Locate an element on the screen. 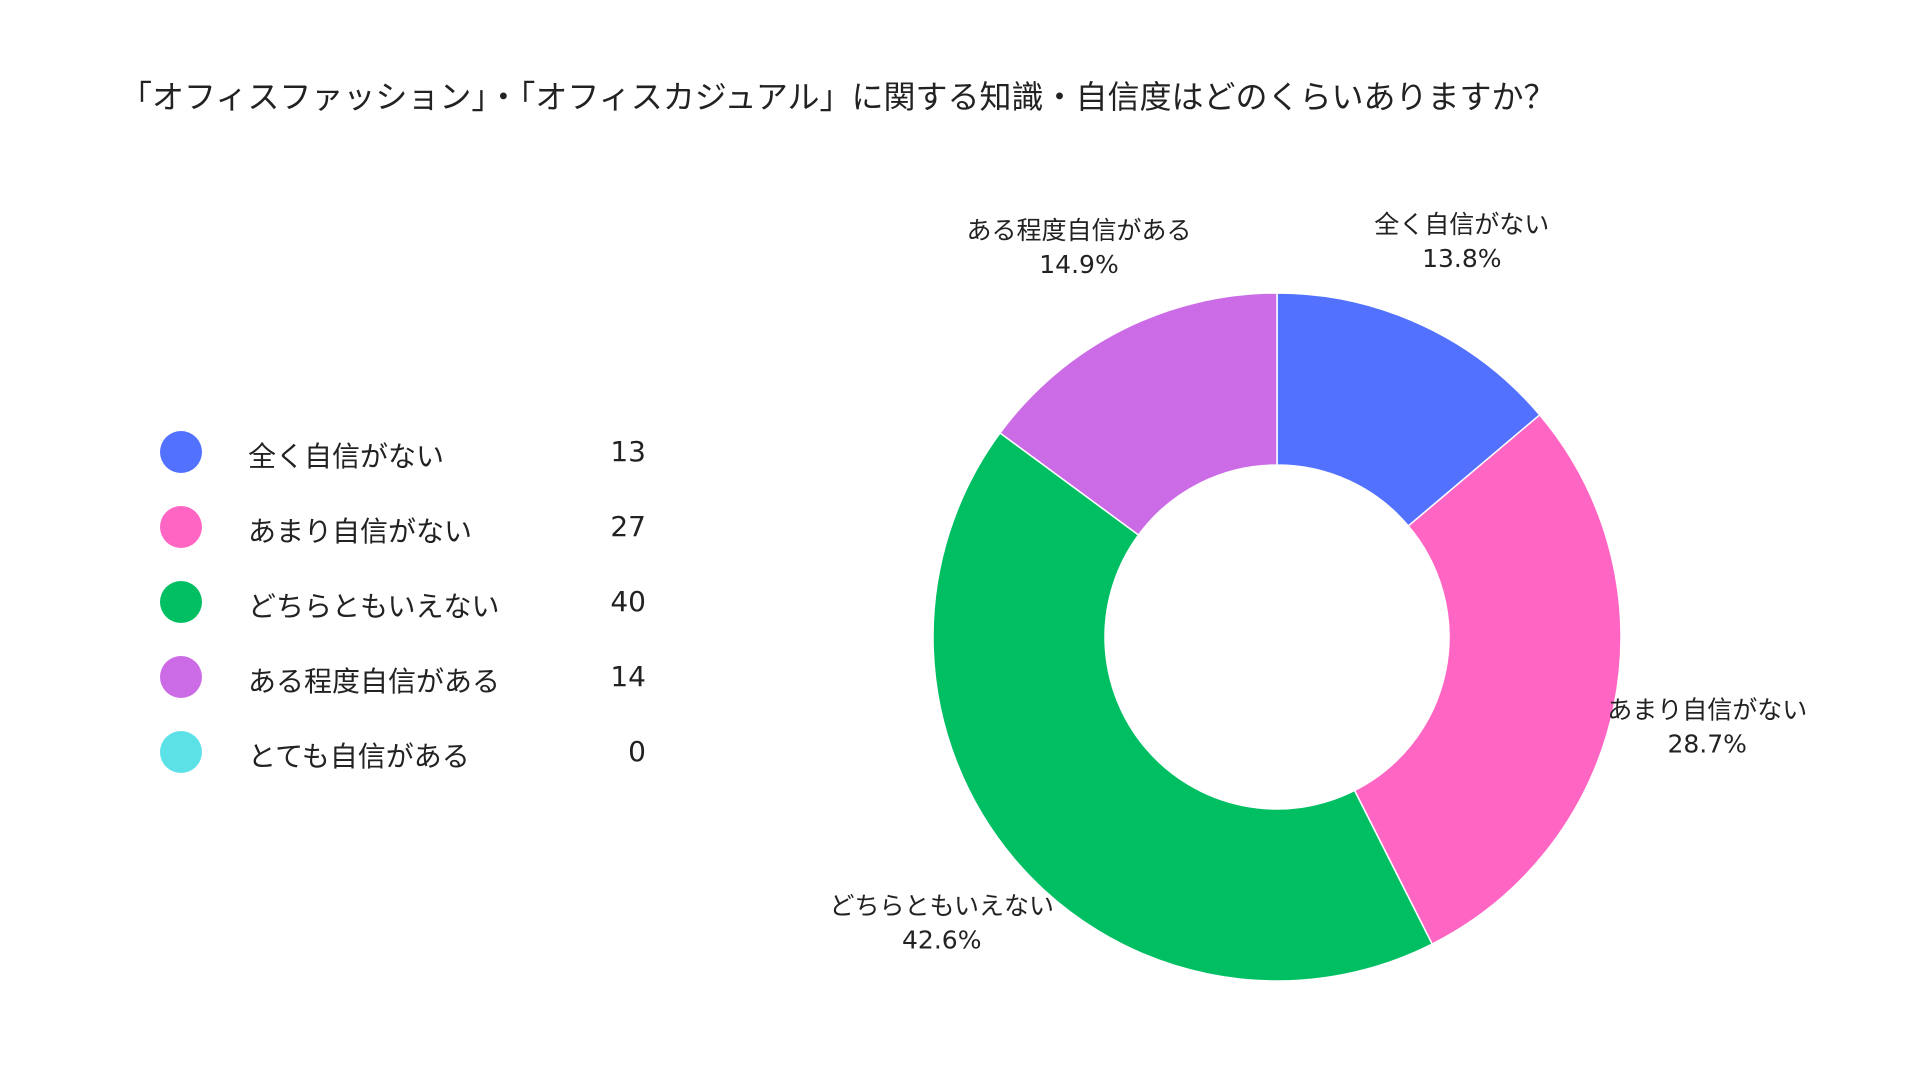 Image resolution: width=1920 pixels, height=1080 pixels. legend-item: どちらともいえない 40 is located at coordinates (410, 612).